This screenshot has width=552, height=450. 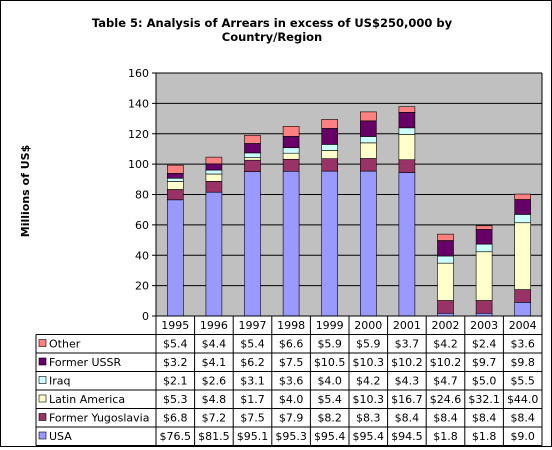 What do you see at coordinates (175, 381) in the screenshot?
I see `data-table-value: $2.1` at bounding box center [175, 381].